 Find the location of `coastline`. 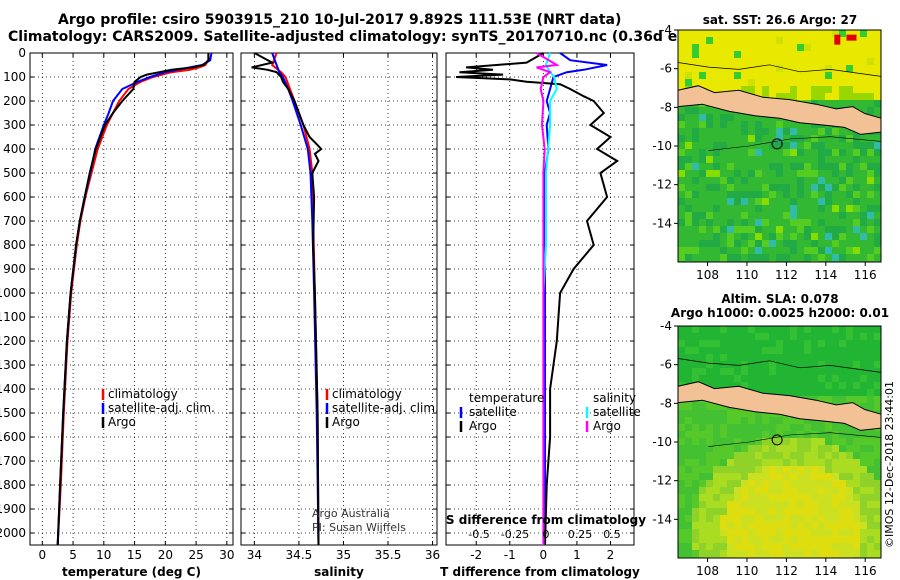

coastline is located at coordinates (779, 365).